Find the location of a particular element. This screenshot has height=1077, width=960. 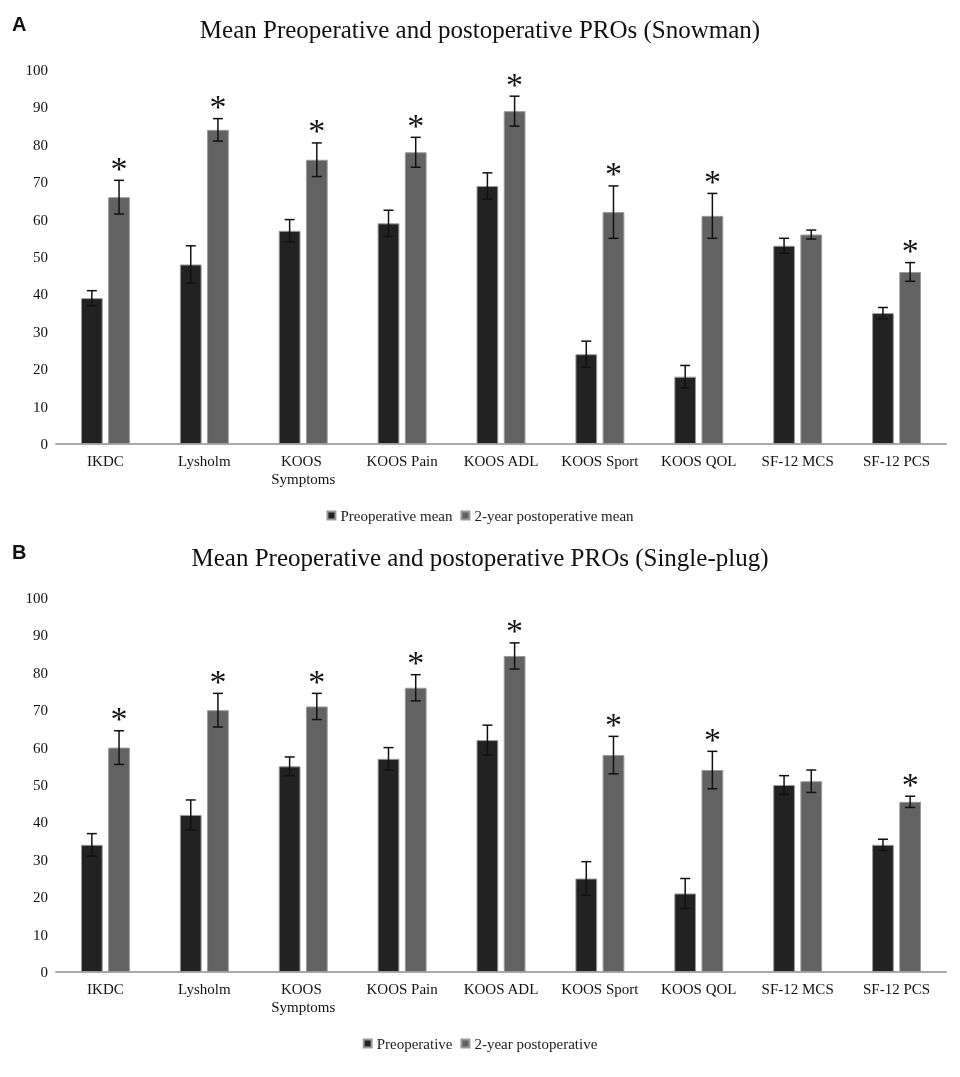

legend-label: 2-year postoperative mean is located at coordinates (554, 515).